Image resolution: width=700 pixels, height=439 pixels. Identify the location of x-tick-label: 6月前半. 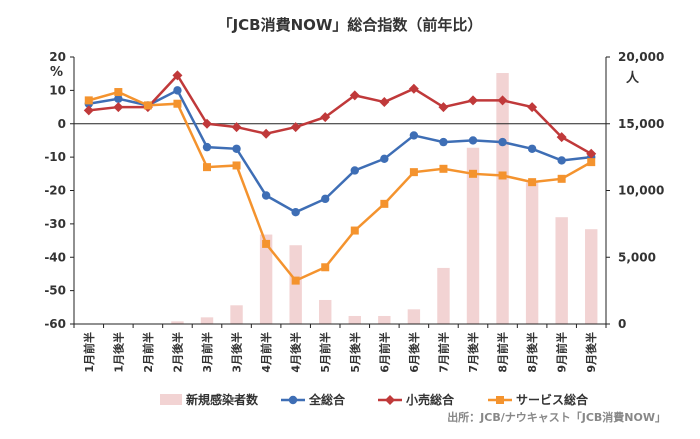
(384, 352).